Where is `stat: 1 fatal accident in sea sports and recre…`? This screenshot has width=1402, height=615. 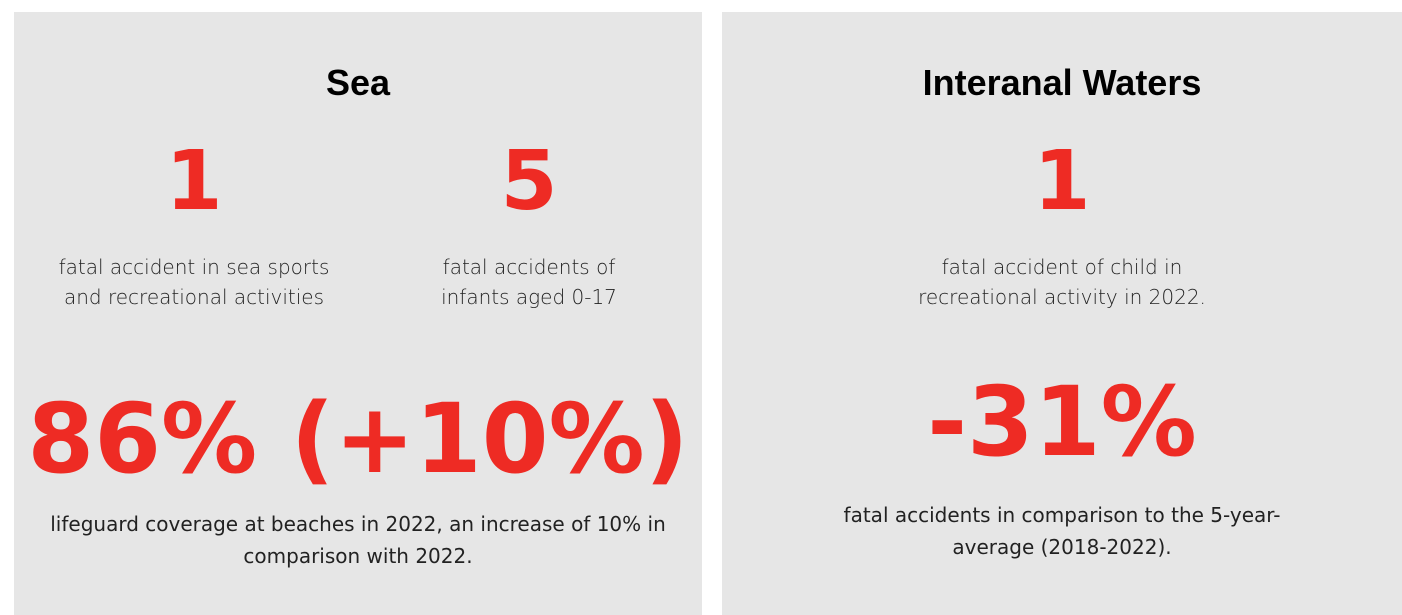
stat: 1 fatal accident in sea sports and recre… is located at coordinates (194, 222).